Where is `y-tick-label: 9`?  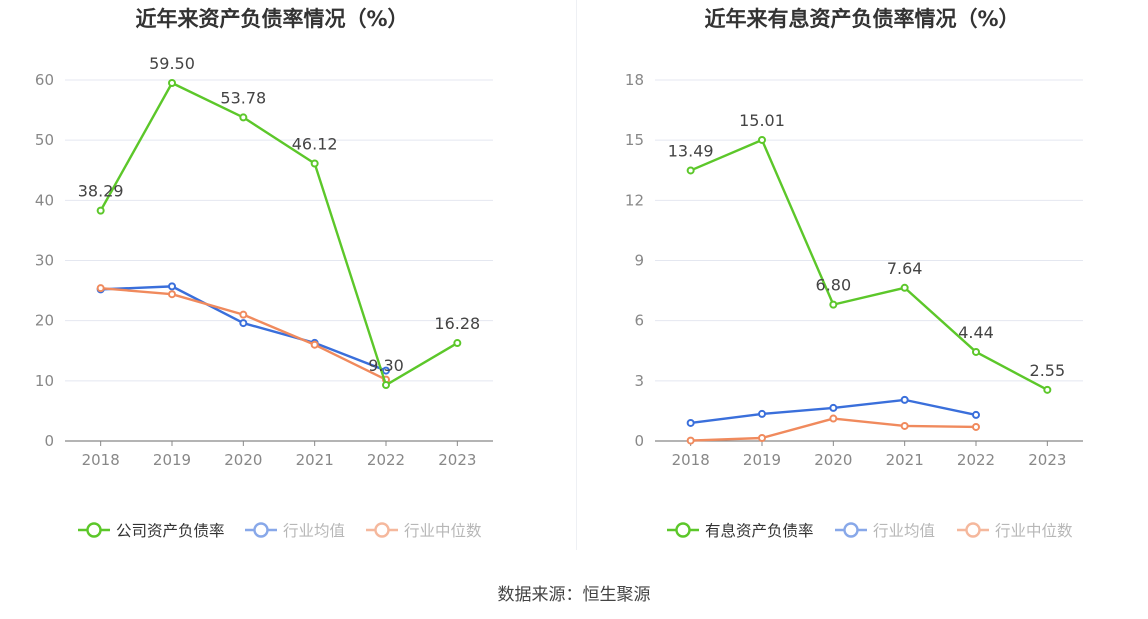
y-tick-label: 9 is located at coordinates (639, 261).